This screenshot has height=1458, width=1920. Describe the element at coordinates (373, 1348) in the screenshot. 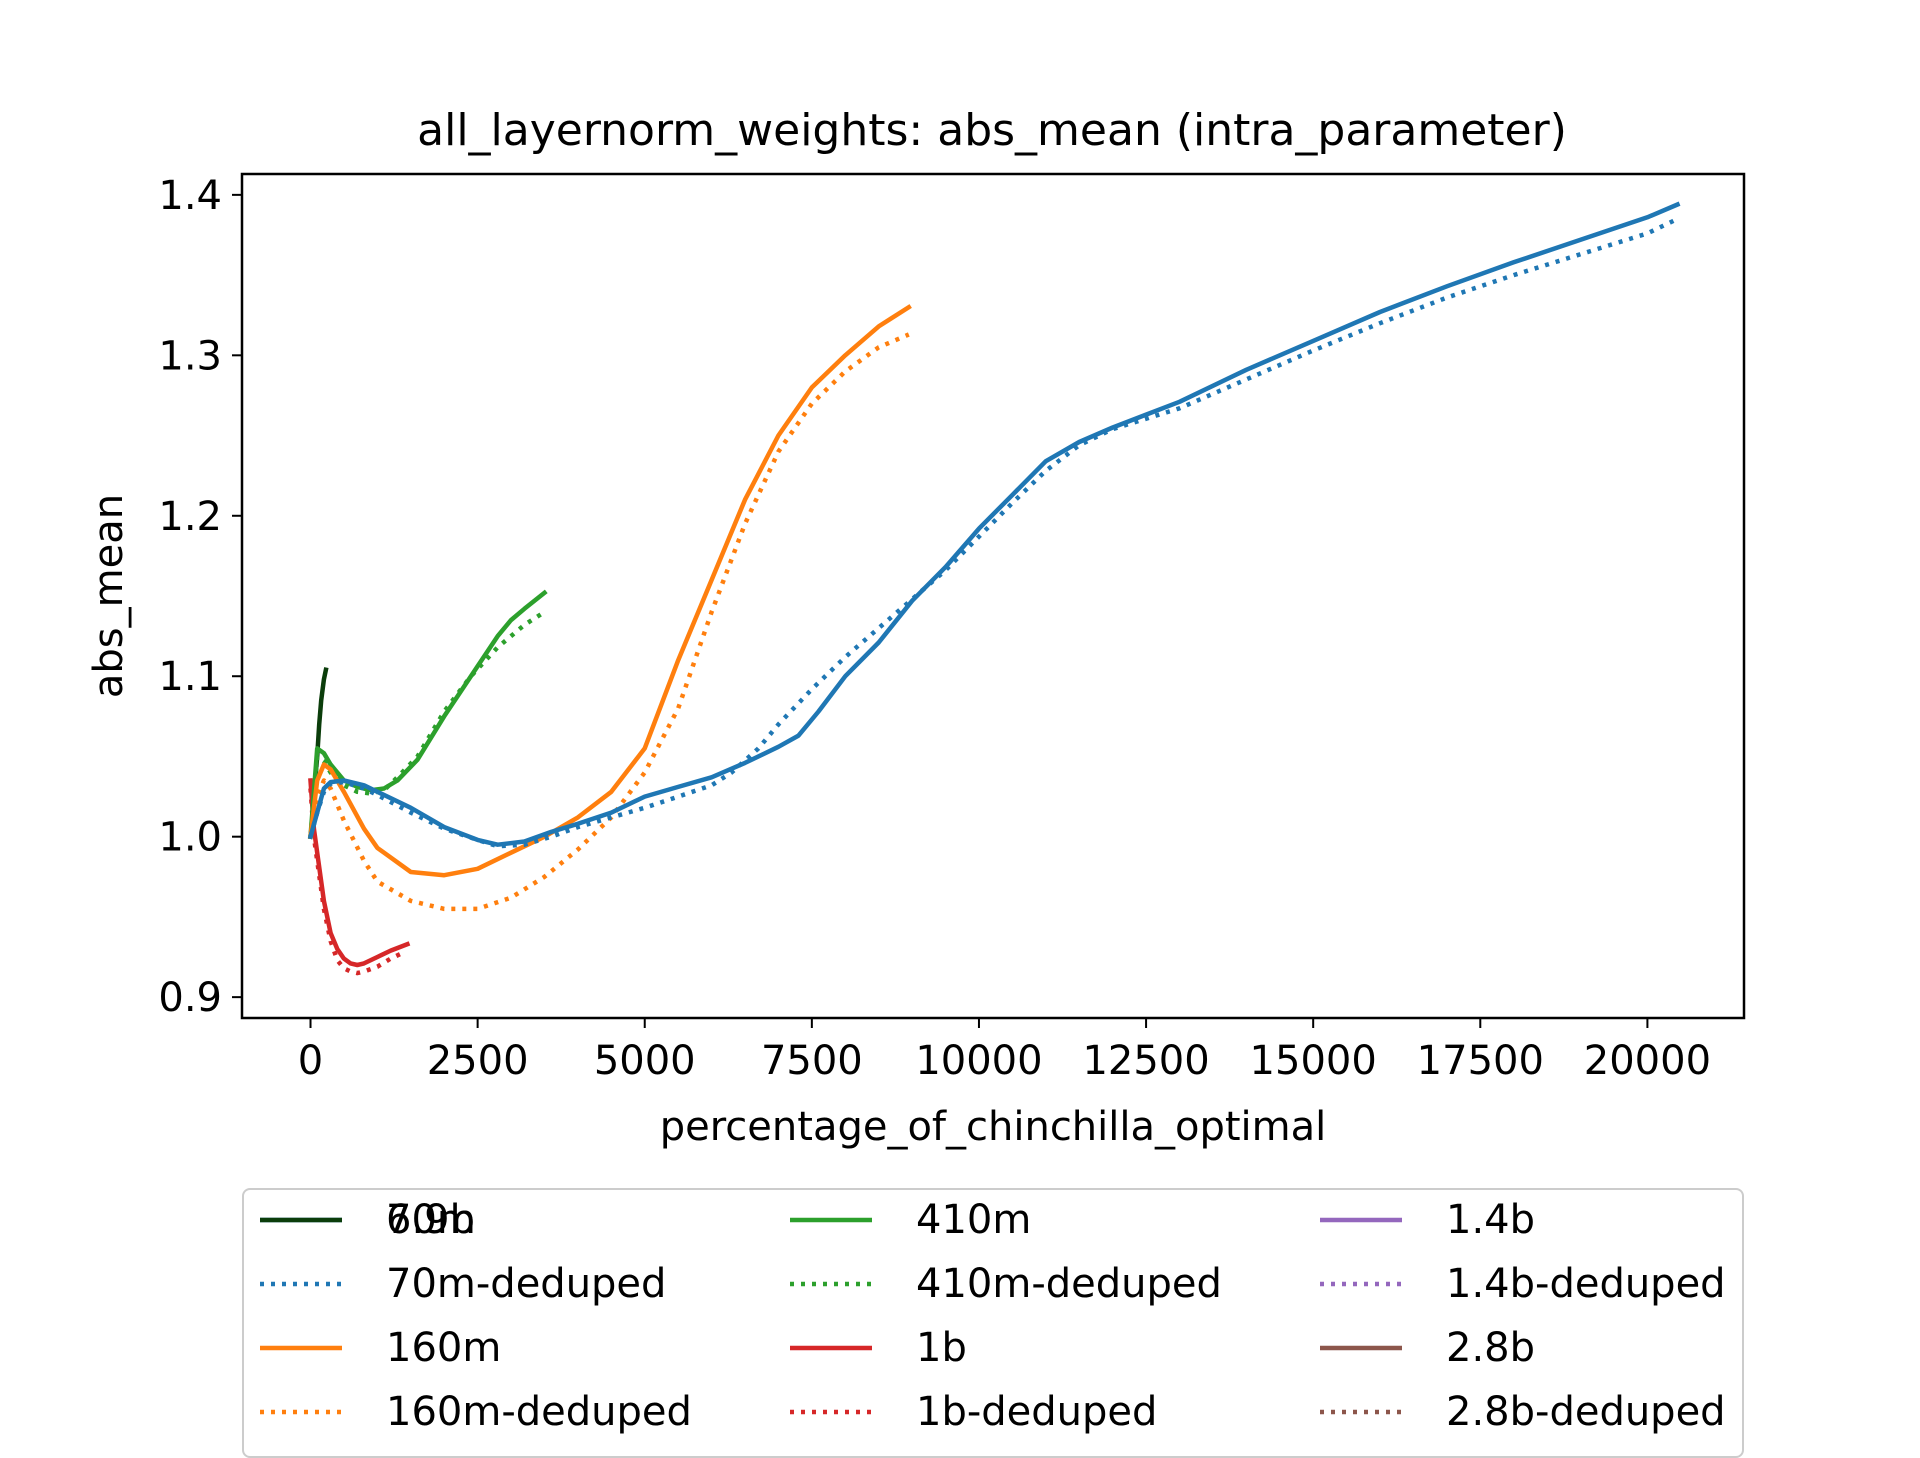

I see `legend-item: 160m` at that location.